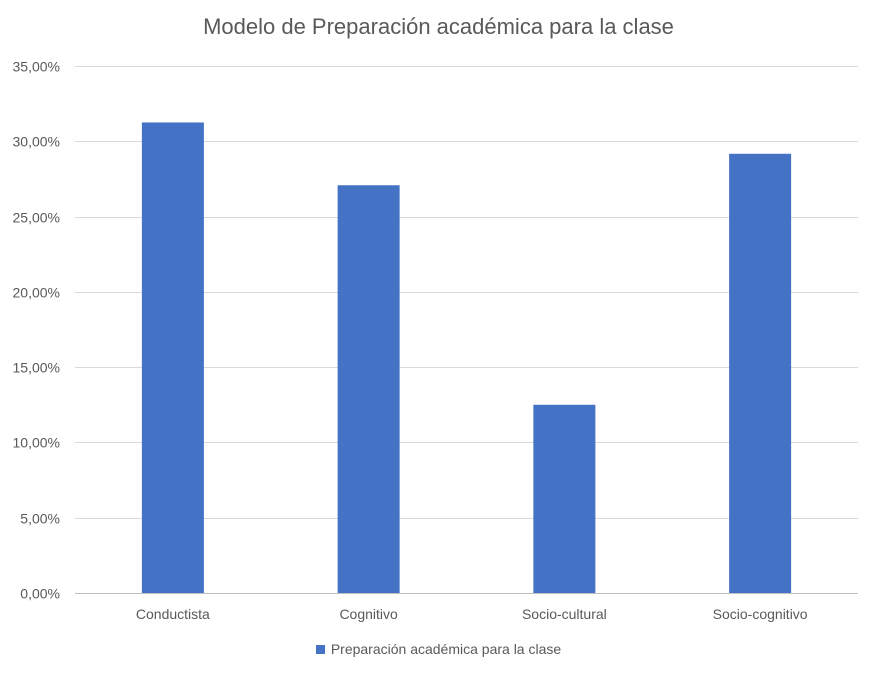 This screenshot has height=676, width=877. I want to click on bar-cognitivo, so click(368, 389).